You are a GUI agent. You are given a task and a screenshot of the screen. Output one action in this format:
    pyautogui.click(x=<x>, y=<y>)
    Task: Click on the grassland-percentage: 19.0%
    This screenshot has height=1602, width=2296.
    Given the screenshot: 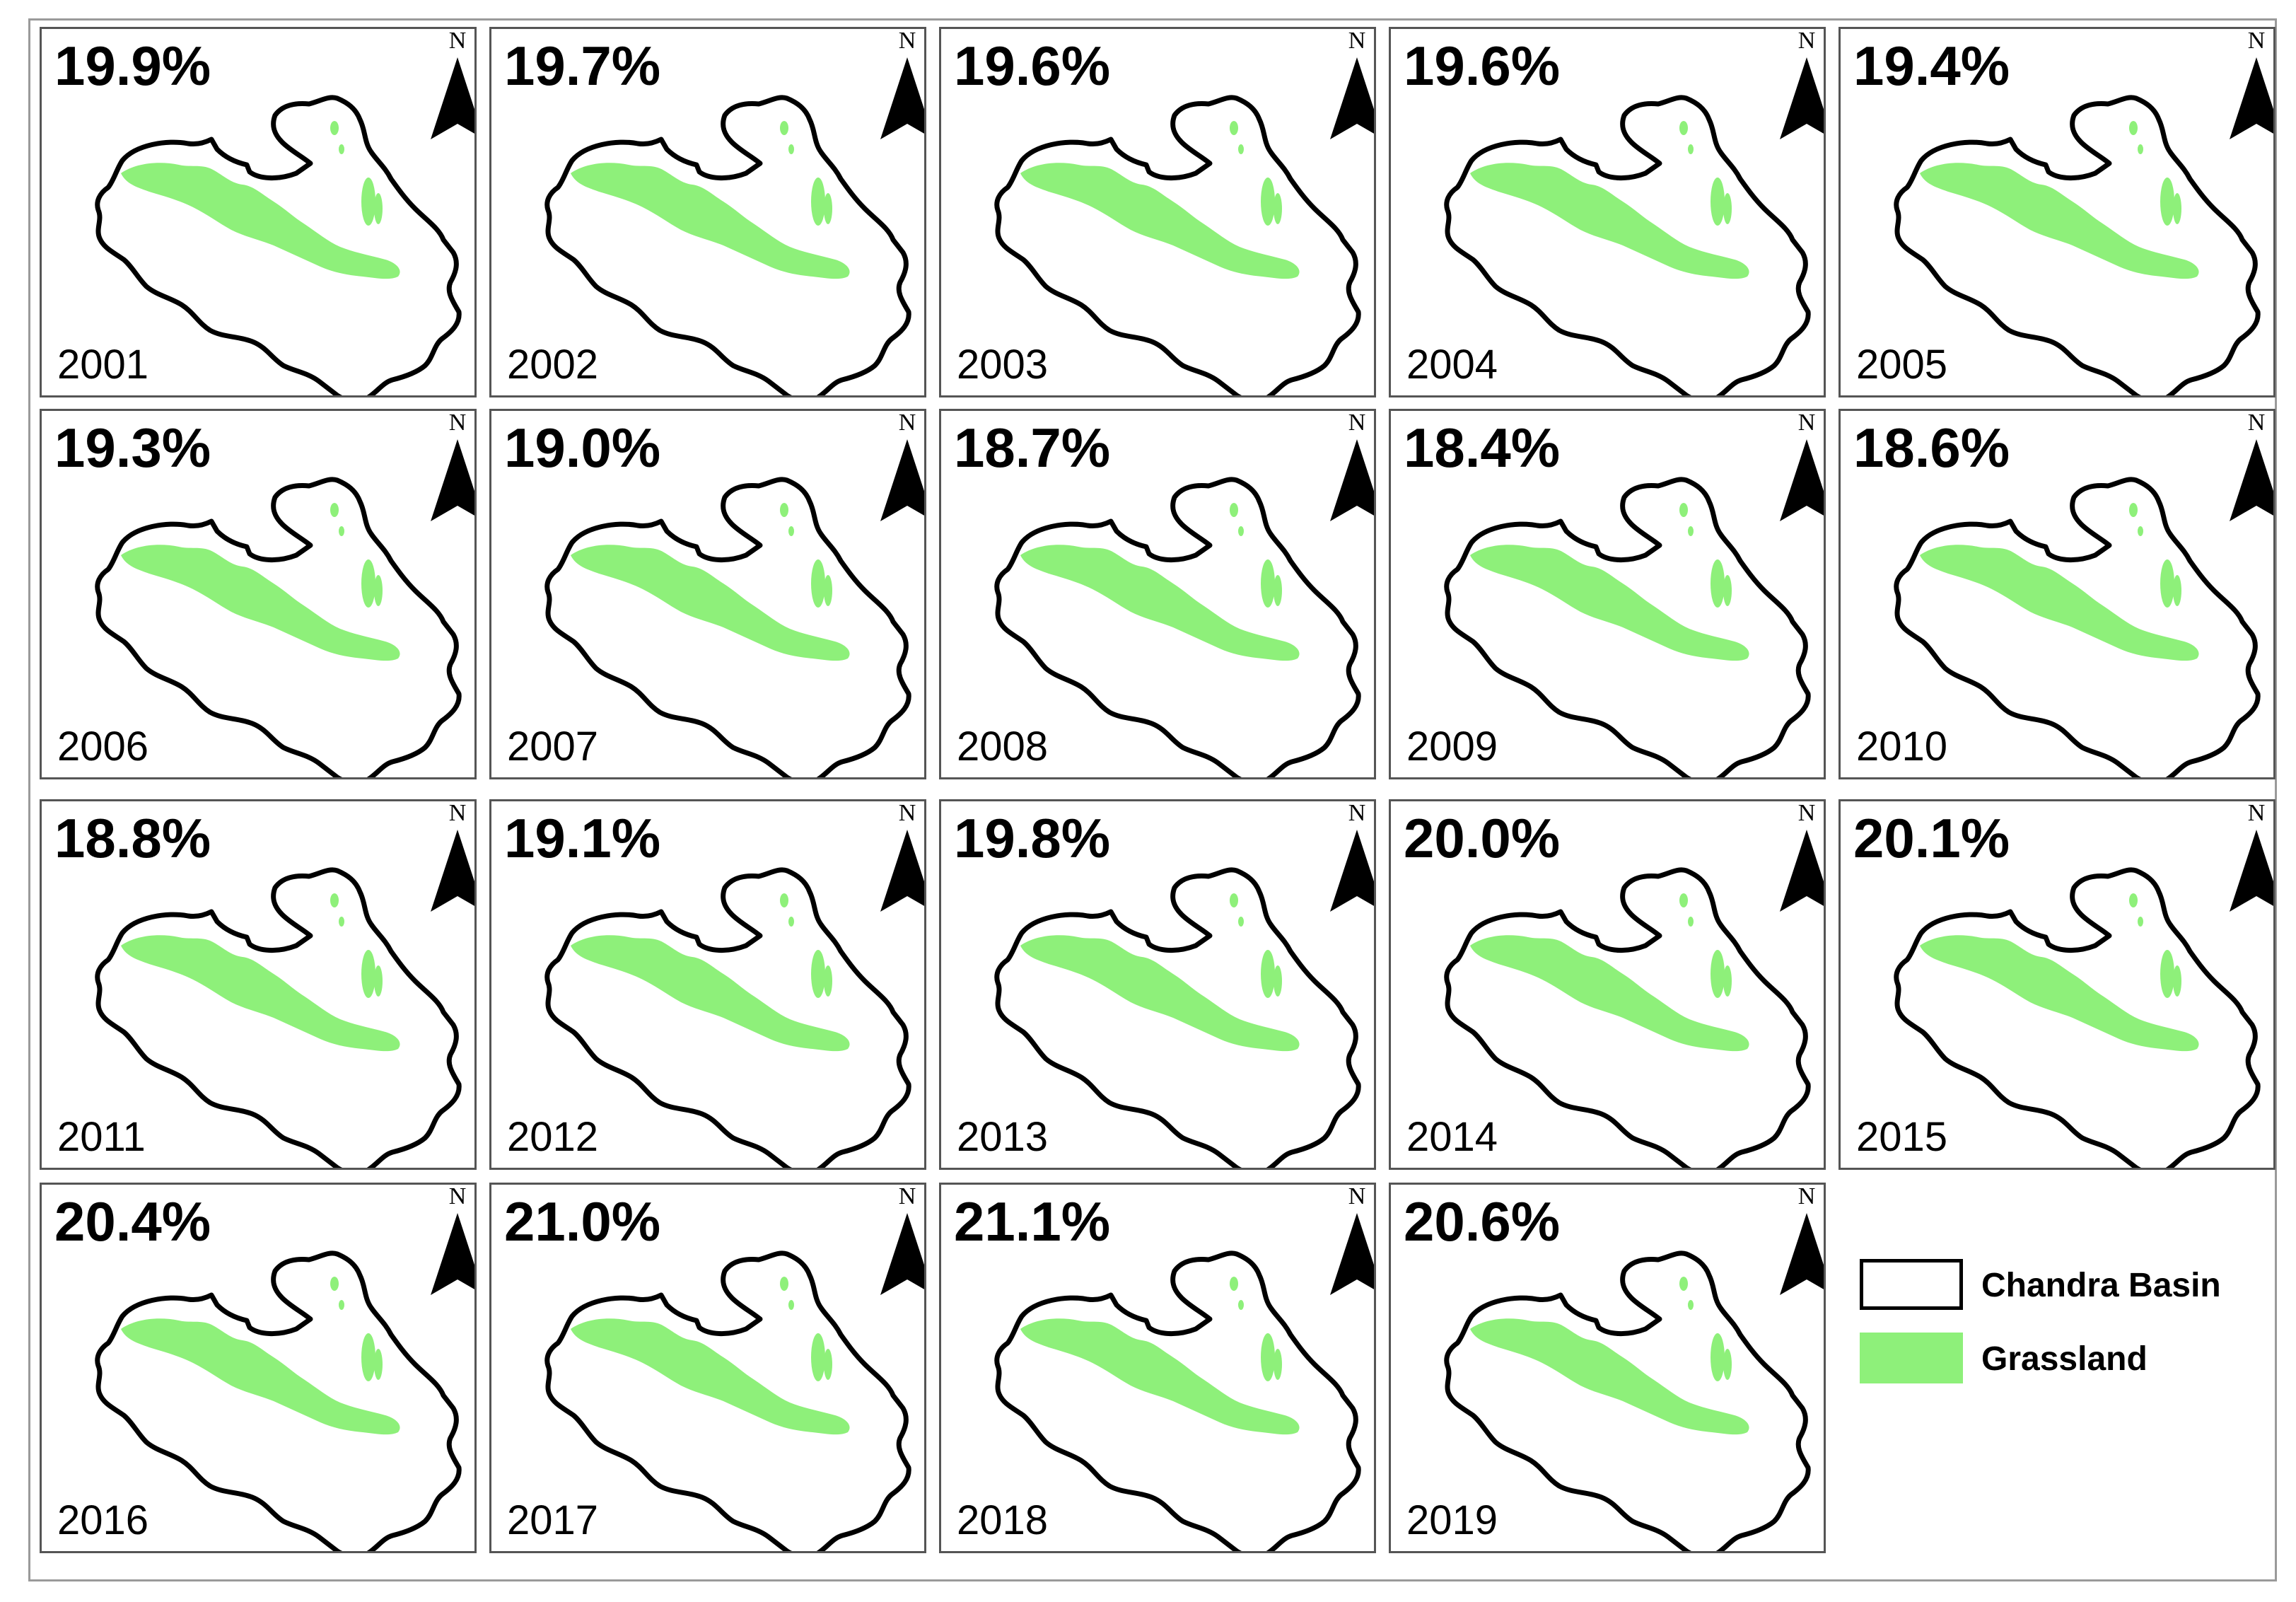 What is the action you would take?
    pyautogui.click(x=583, y=448)
    